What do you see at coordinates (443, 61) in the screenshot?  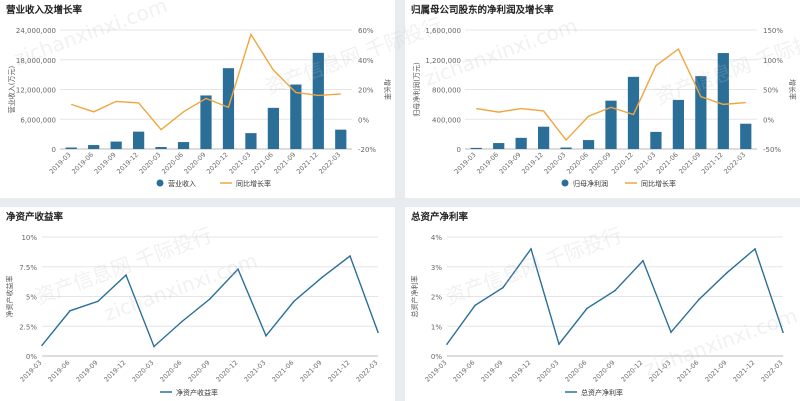 I see `y-left-tick-label: 1,200,000` at bounding box center [443, 61].